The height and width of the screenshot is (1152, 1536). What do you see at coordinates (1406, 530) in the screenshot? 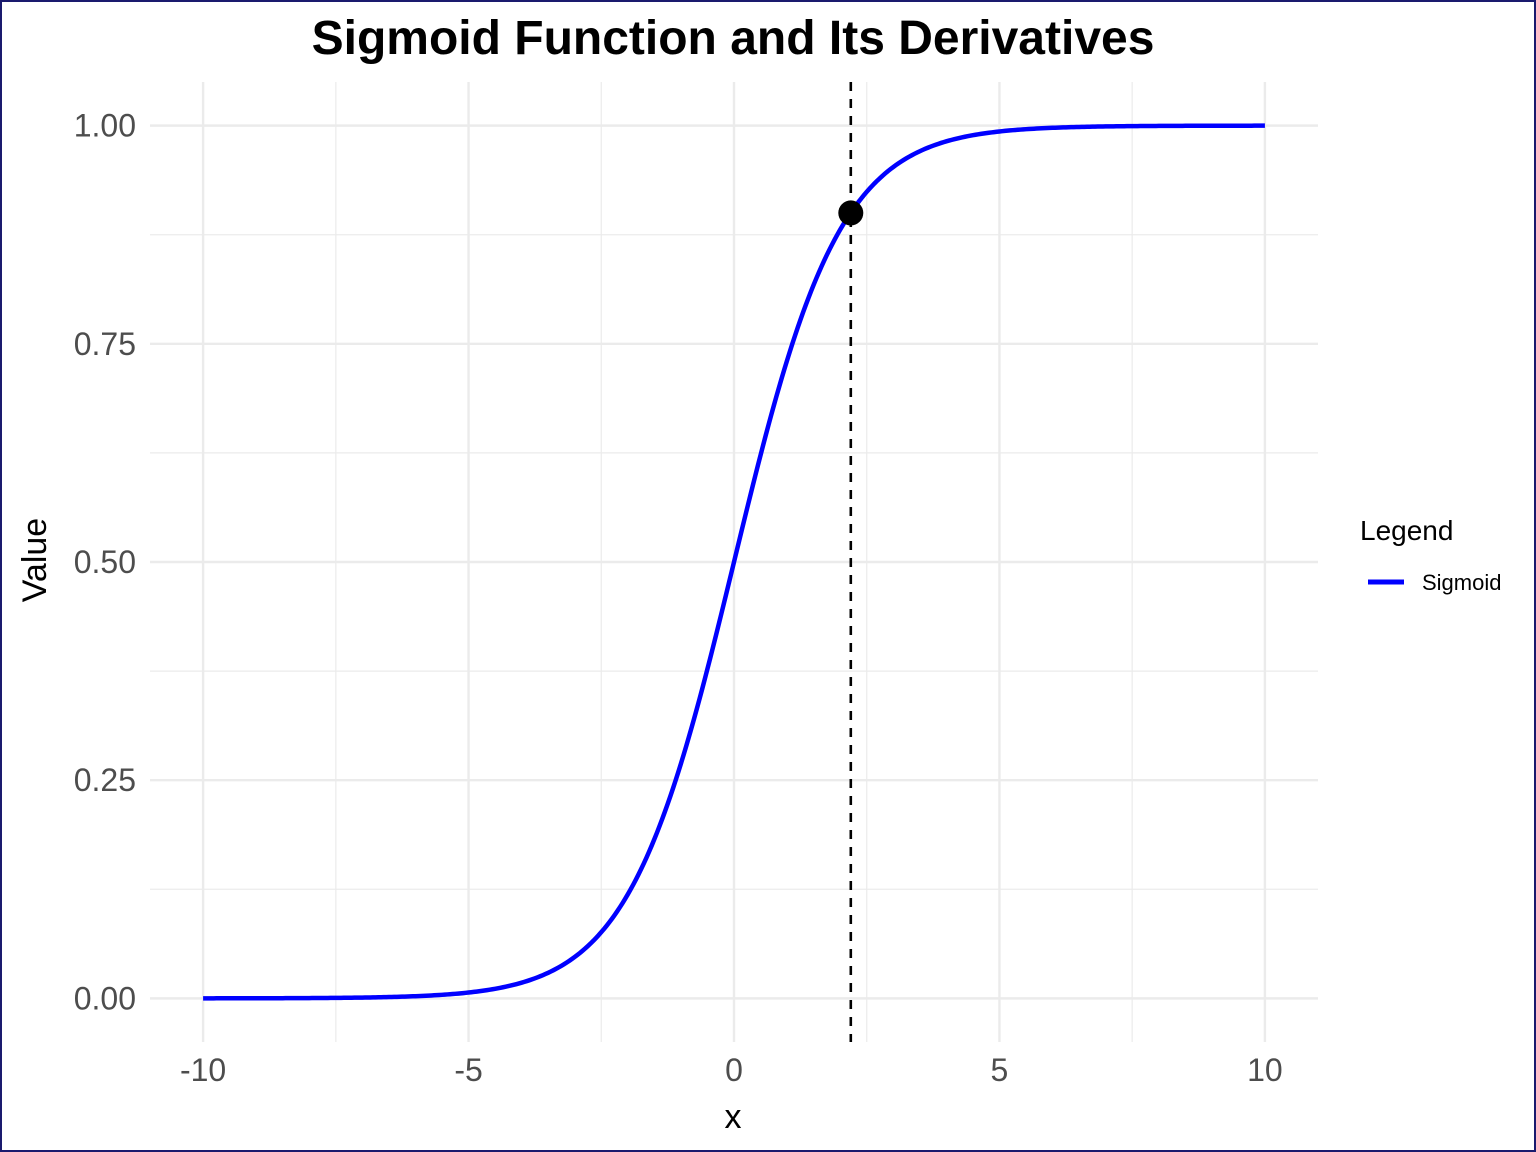
I see `legend-title: Legend` at bounding box center [1406, 530].